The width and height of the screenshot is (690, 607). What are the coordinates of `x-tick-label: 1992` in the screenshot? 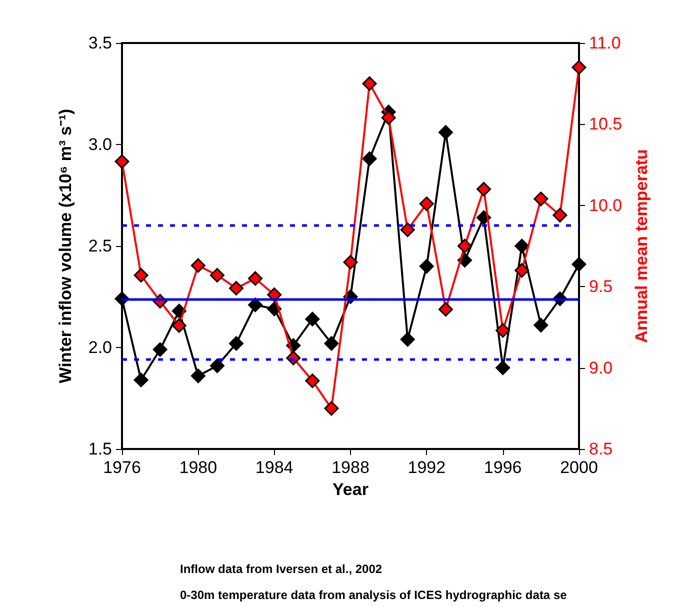 It's located at (427, 467).